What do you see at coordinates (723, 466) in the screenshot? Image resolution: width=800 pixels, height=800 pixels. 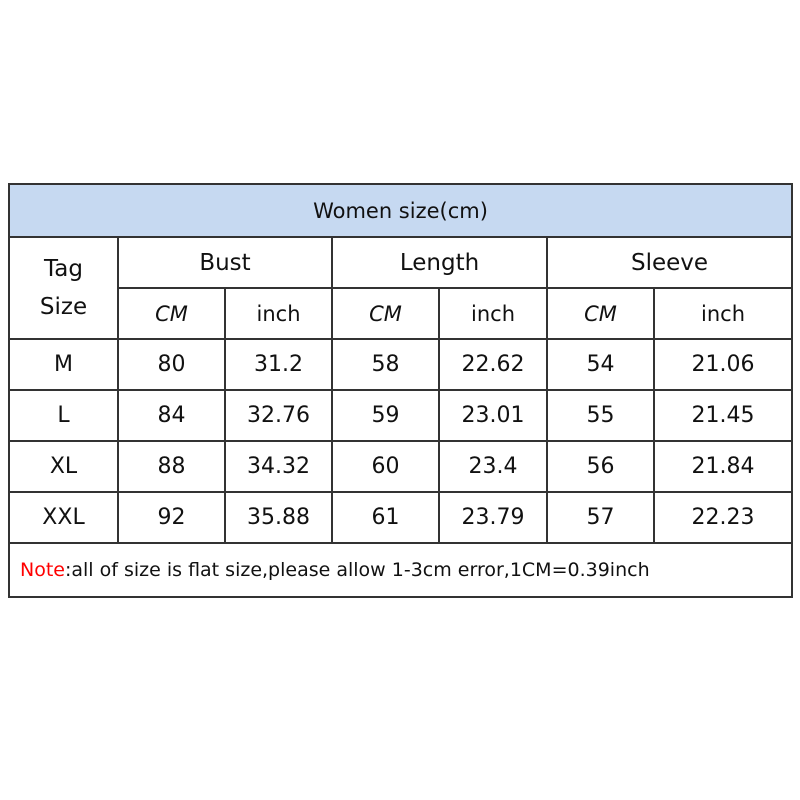 I see `cell: 21.84` at bounding box center [723, 466].